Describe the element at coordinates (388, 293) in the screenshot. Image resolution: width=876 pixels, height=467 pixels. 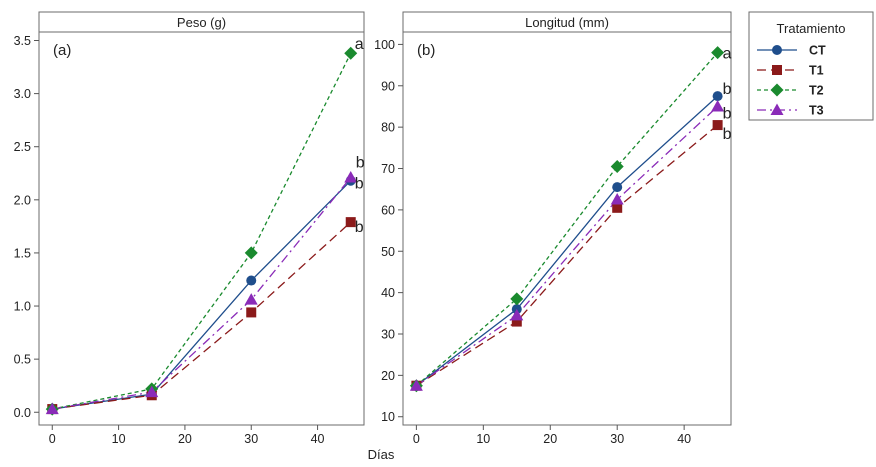
I see `y-tick-label: 40` at that location.